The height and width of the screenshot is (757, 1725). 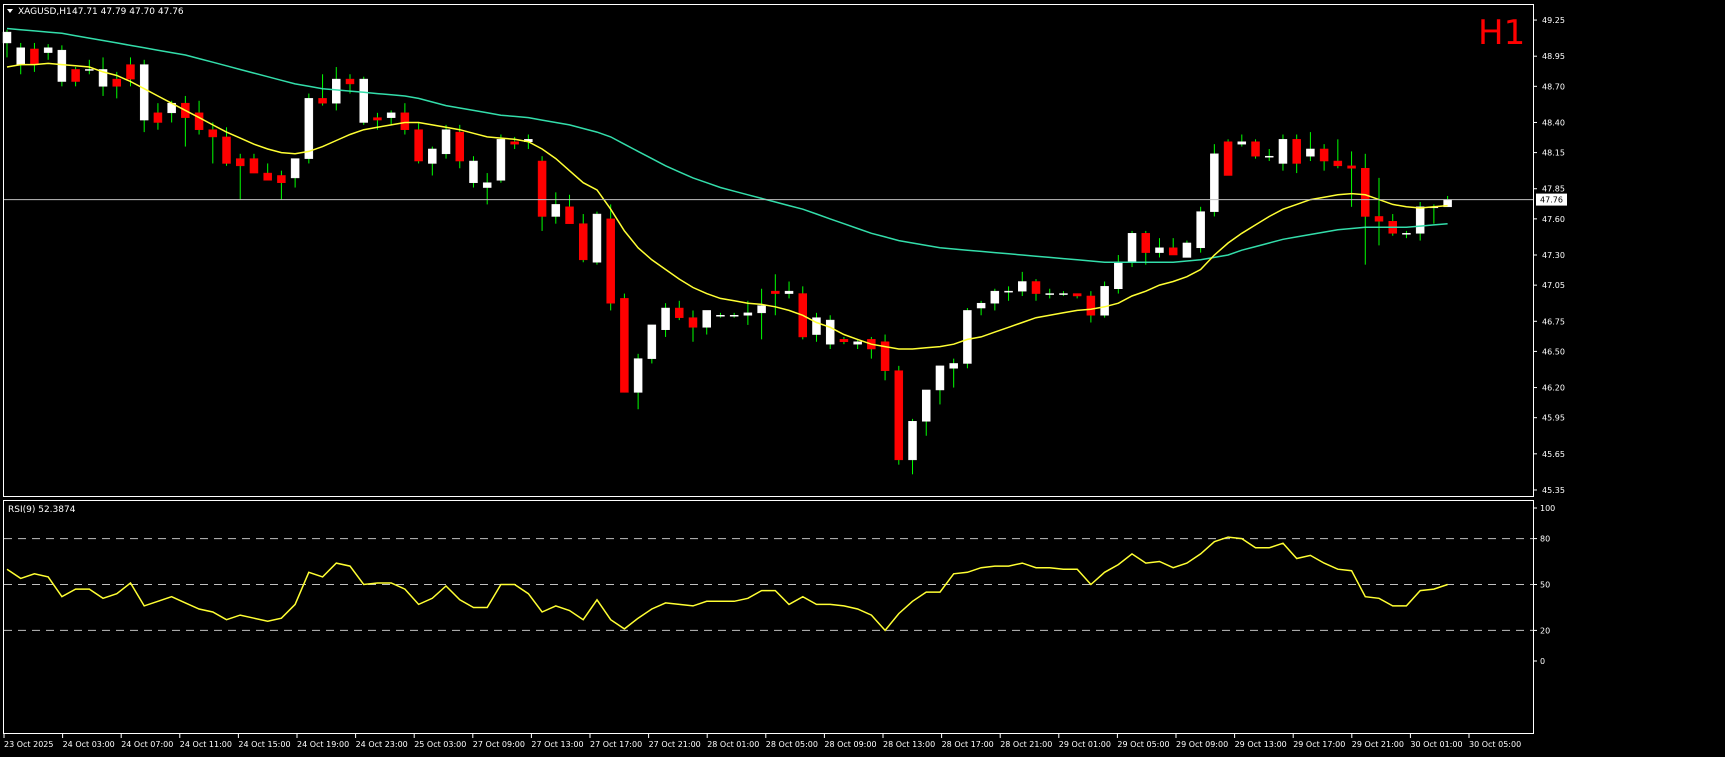 I want to click on time-tick-label: 24 Oct 03:00, so click(x=89, y=744).